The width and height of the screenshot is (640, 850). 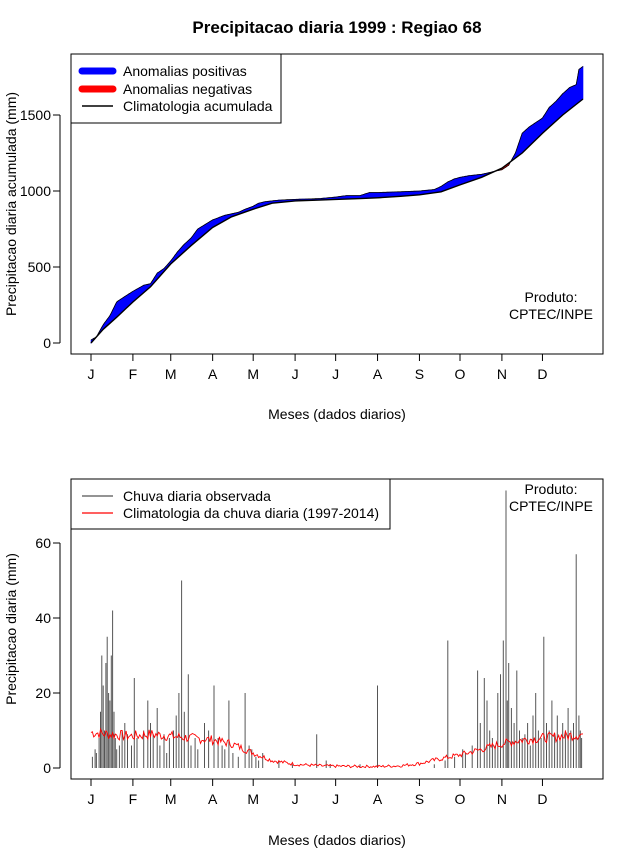 I want to click on legend-box-top, so click(x=176, y=88).